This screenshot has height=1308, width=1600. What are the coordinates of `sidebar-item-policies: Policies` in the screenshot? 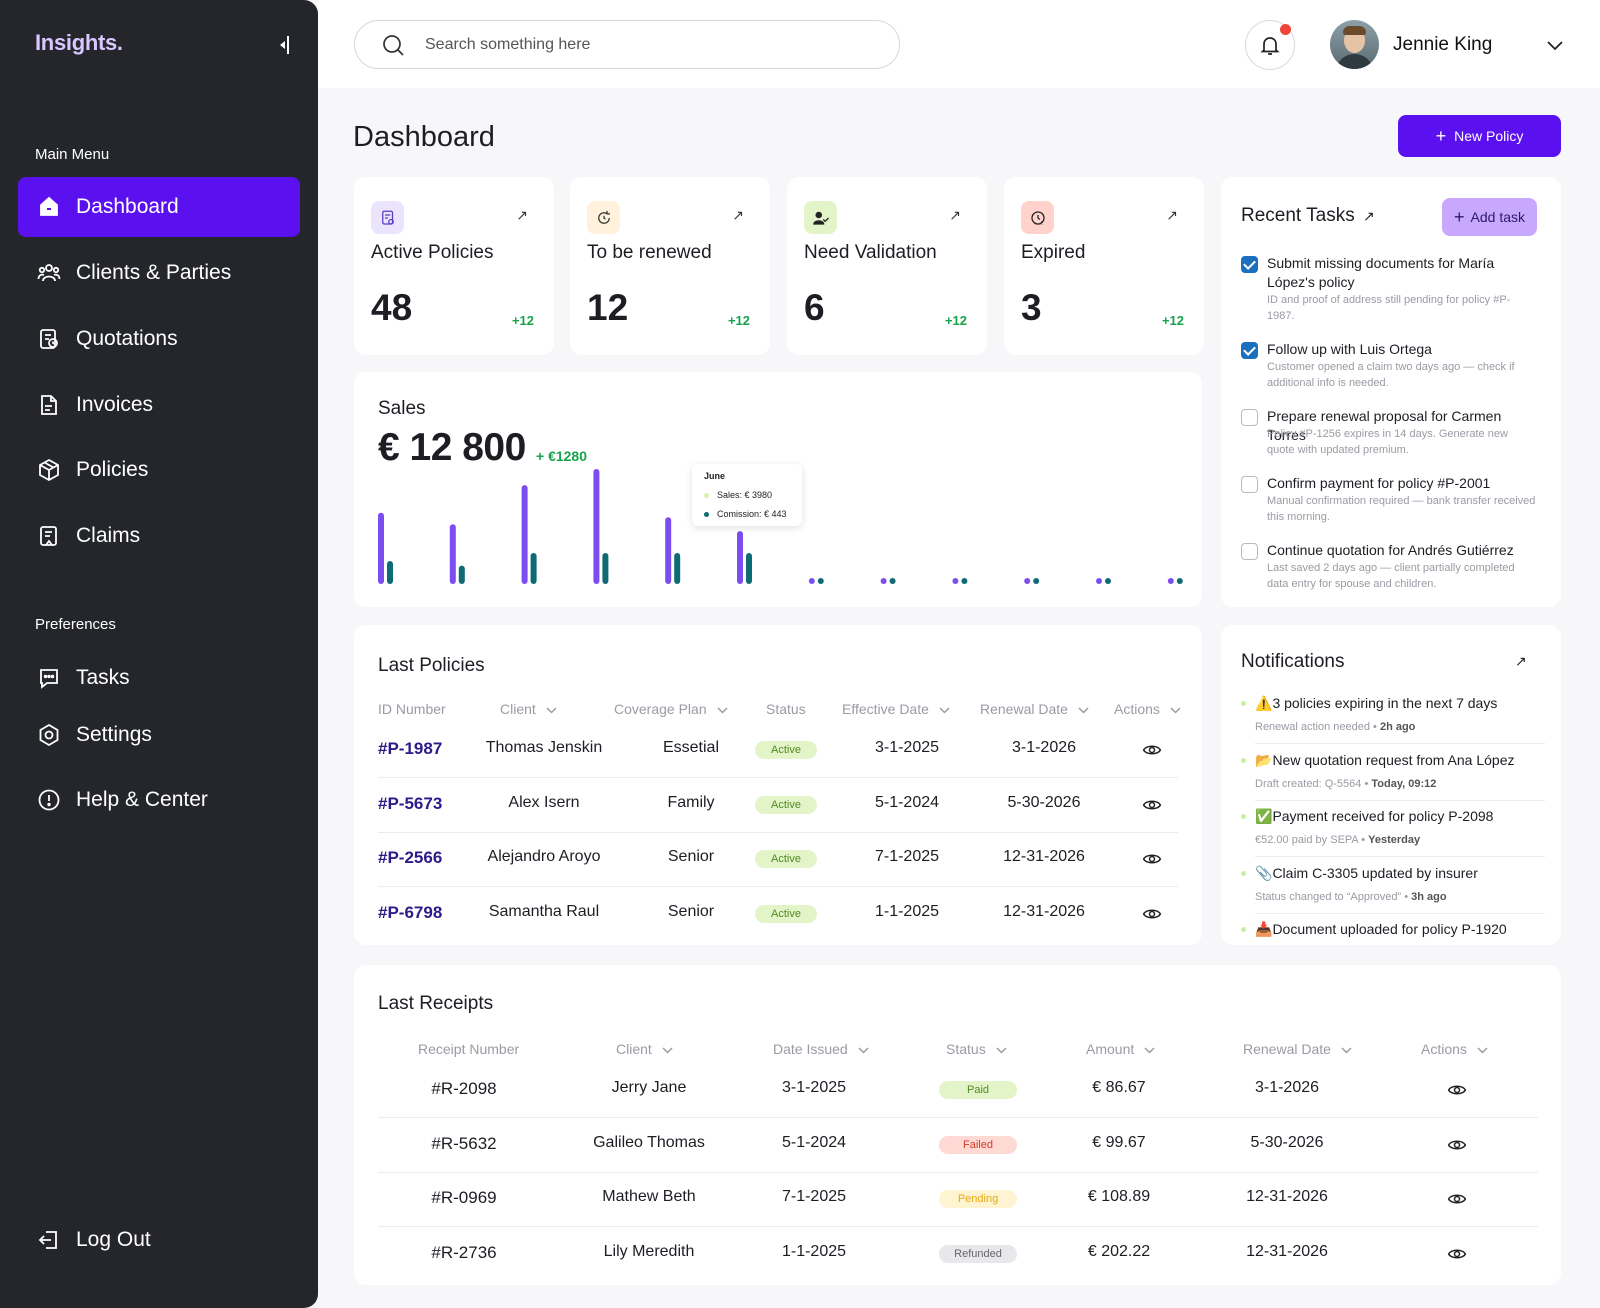 It's located at (159, 470).